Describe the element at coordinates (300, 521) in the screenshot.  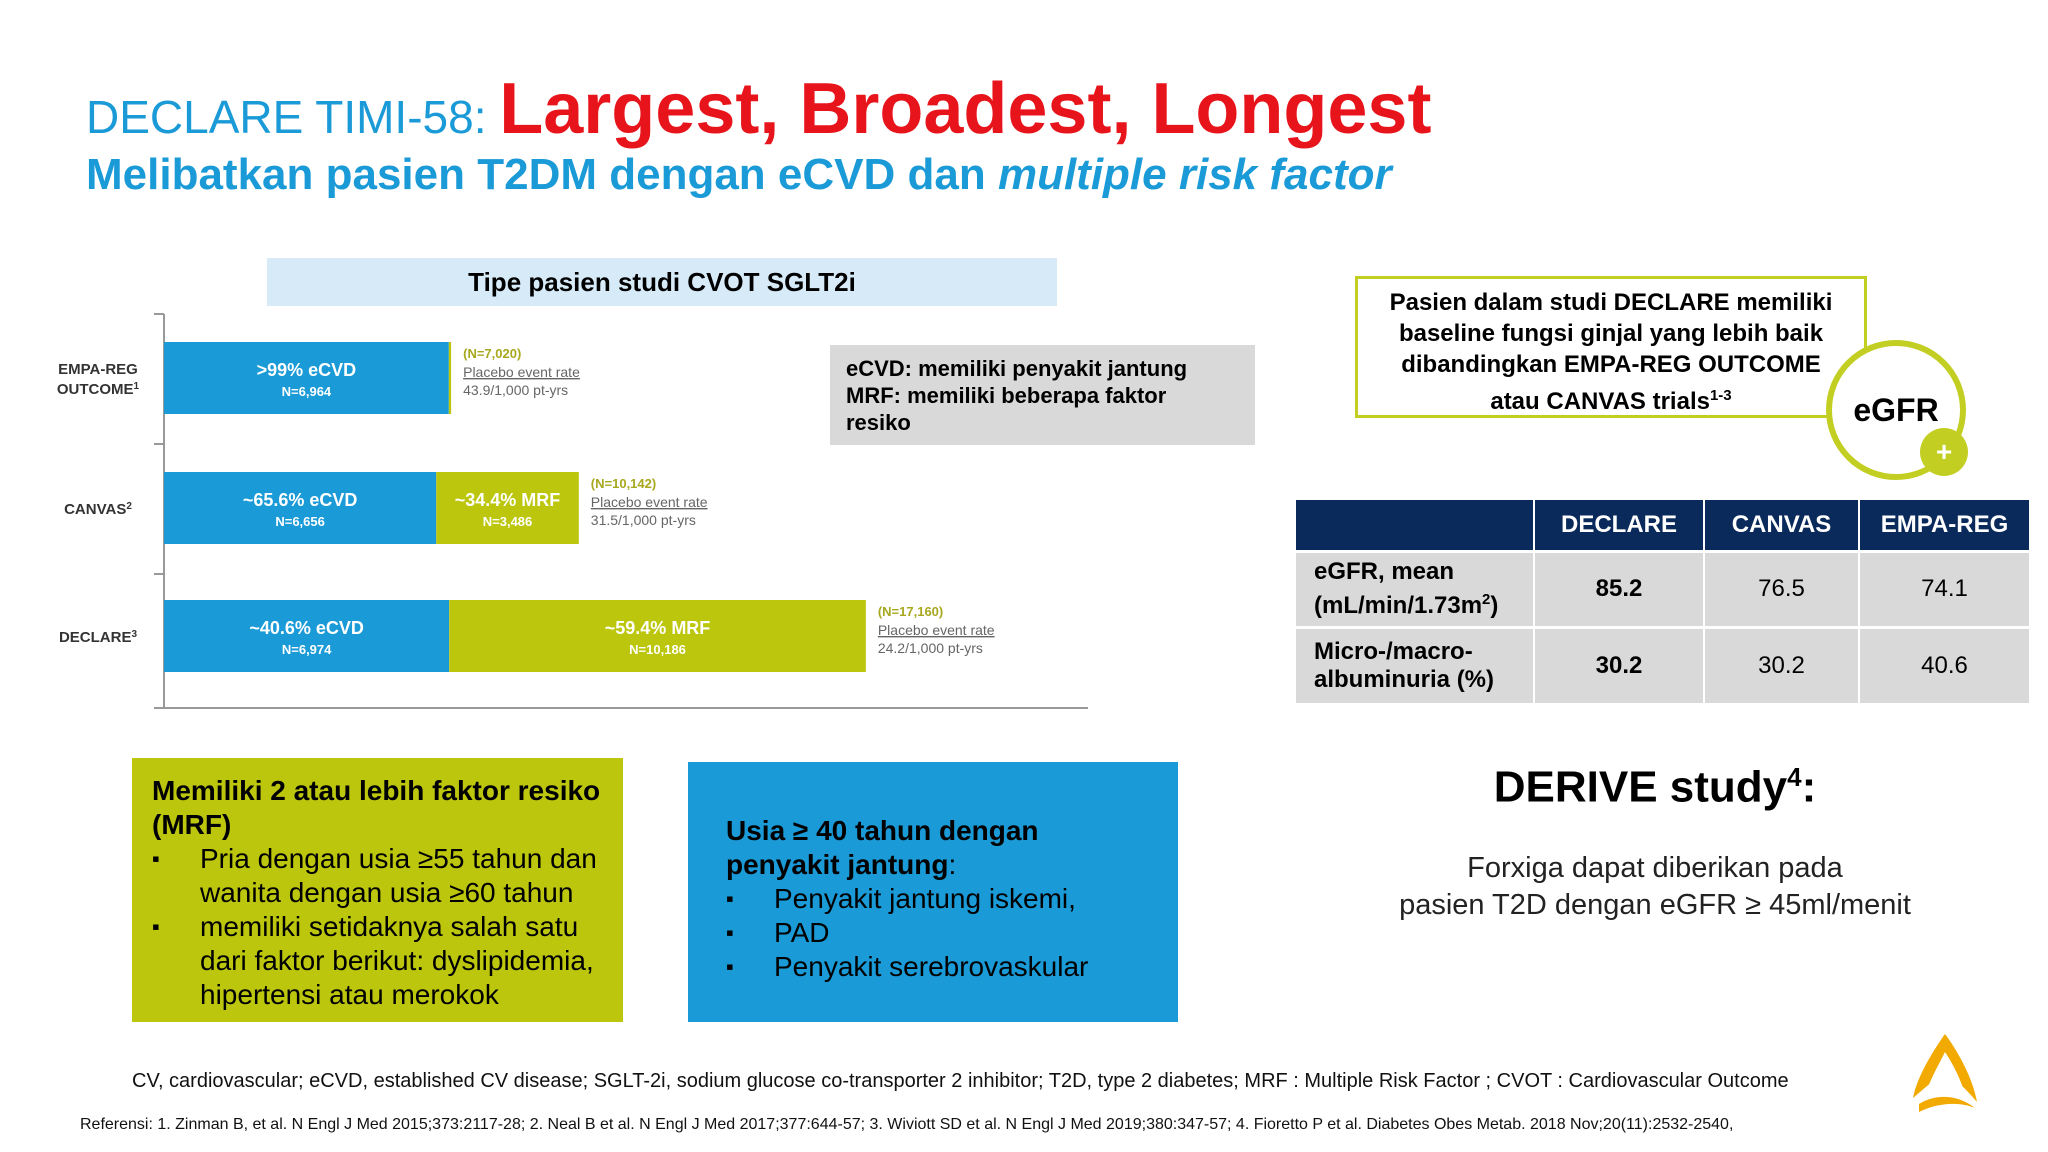
I see `bar-n-label: N=6,656` at that location.